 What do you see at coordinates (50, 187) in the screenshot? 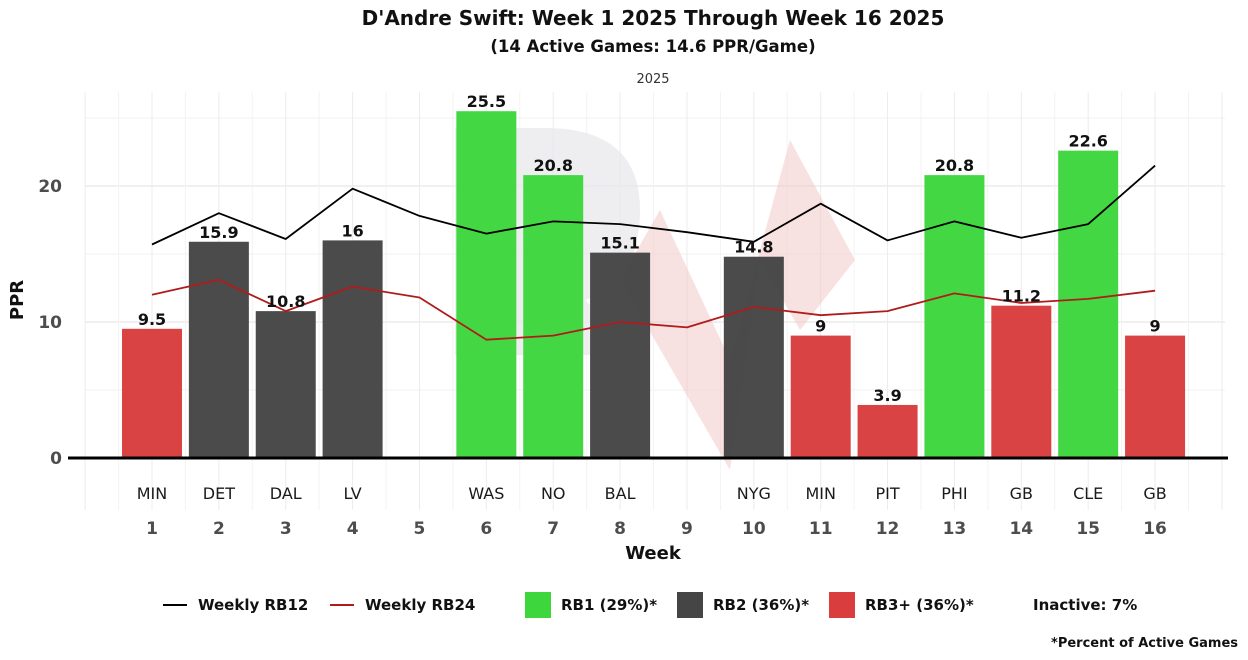
I see `y-tick-label: 20` at bounding box center [50, 187].